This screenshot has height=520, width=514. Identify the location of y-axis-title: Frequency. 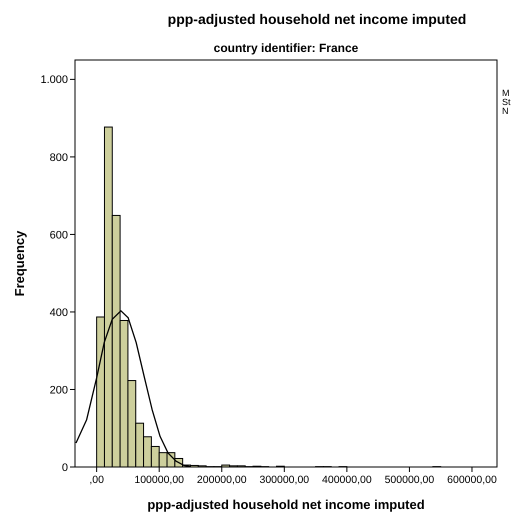
(19, 263).